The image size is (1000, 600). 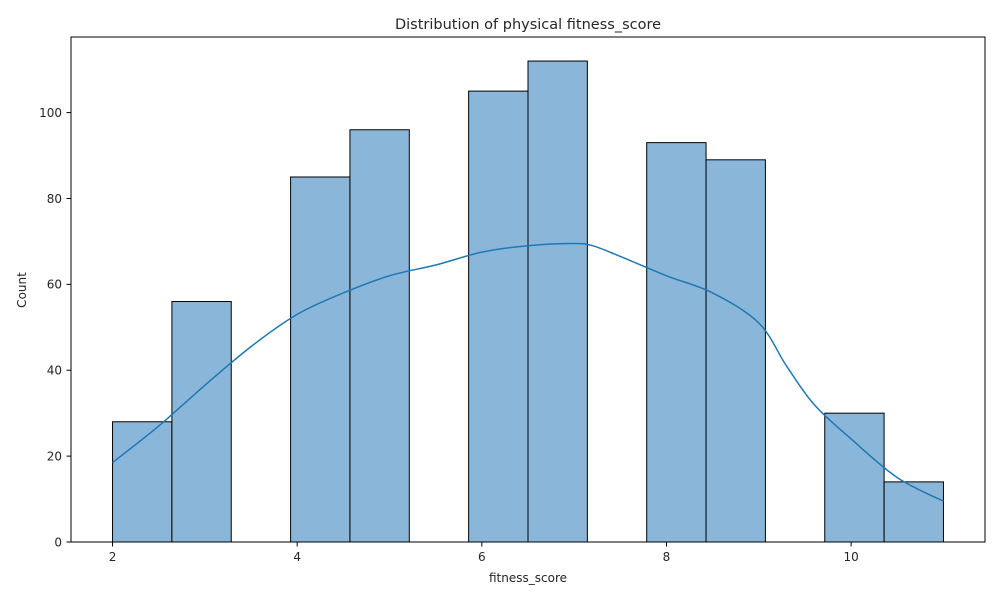 I want to click on x-tick-label: 10, so click(x=850, y=557).